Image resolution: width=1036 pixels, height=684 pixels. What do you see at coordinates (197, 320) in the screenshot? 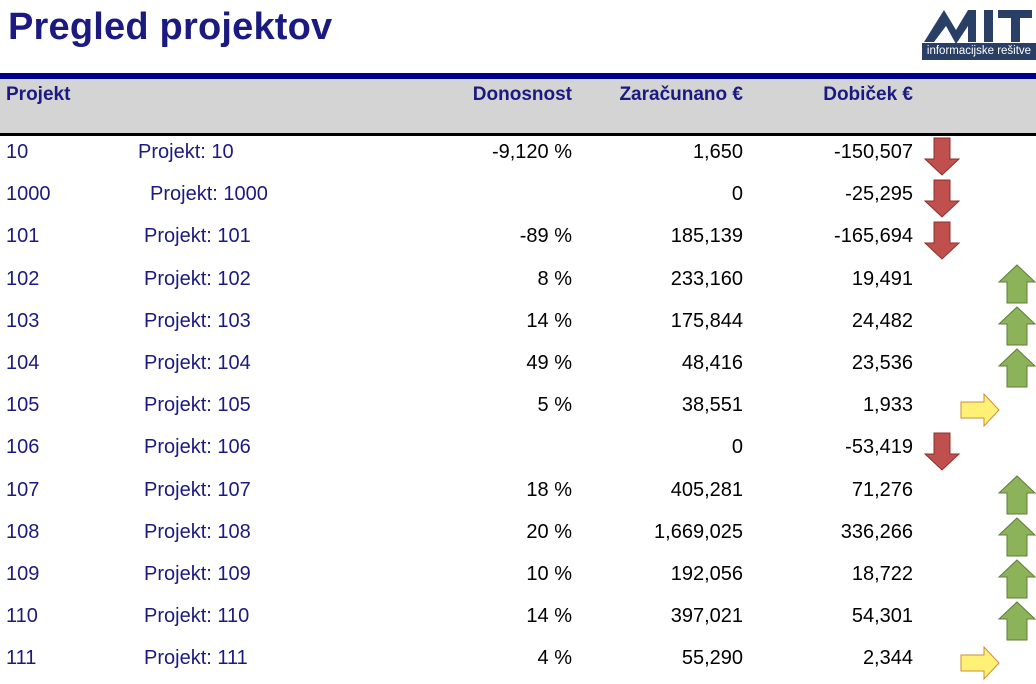
I see `project-name-cell: Projekt: 103` at bounding box center [197, 320].